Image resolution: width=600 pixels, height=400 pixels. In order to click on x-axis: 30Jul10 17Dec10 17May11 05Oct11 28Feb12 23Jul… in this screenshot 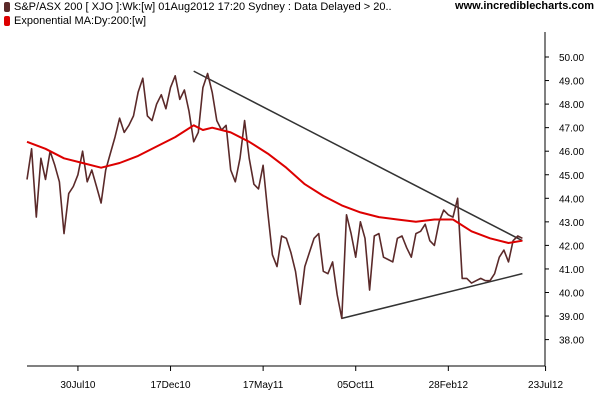, I will do `click(312, 378)`.